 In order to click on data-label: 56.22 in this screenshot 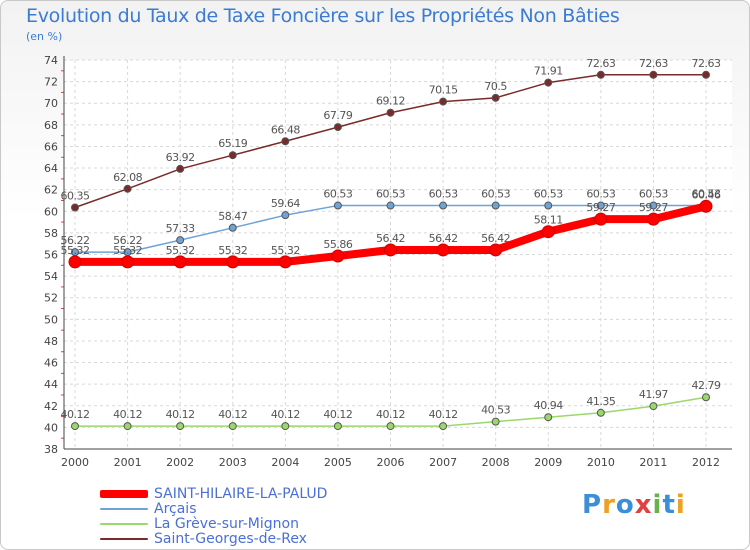, I will do `click(75, 240)`.